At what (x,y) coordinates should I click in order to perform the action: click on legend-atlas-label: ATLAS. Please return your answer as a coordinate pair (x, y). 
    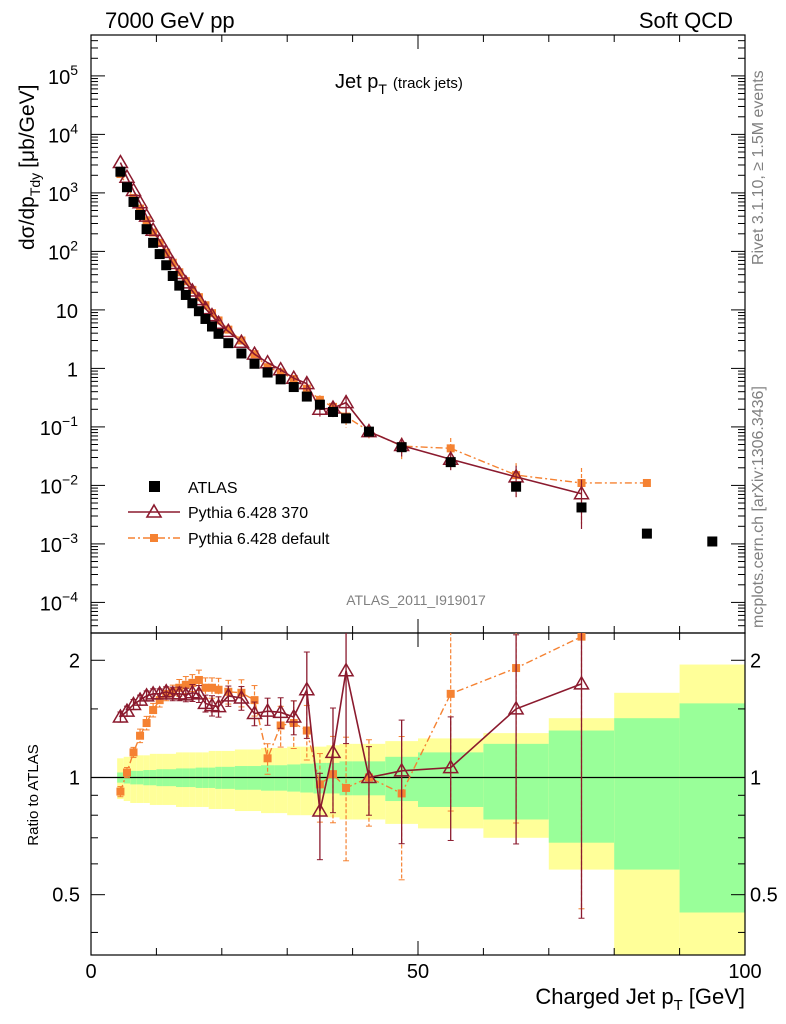
    Looking at the image, I should click on (213, 488).